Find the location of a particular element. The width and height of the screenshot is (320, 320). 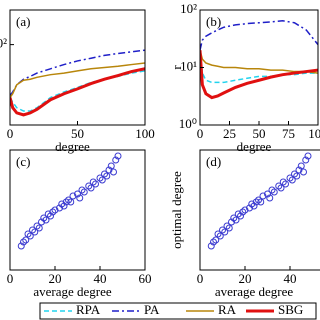

x-tick-label: 75 is located at coordinates (288, 133).